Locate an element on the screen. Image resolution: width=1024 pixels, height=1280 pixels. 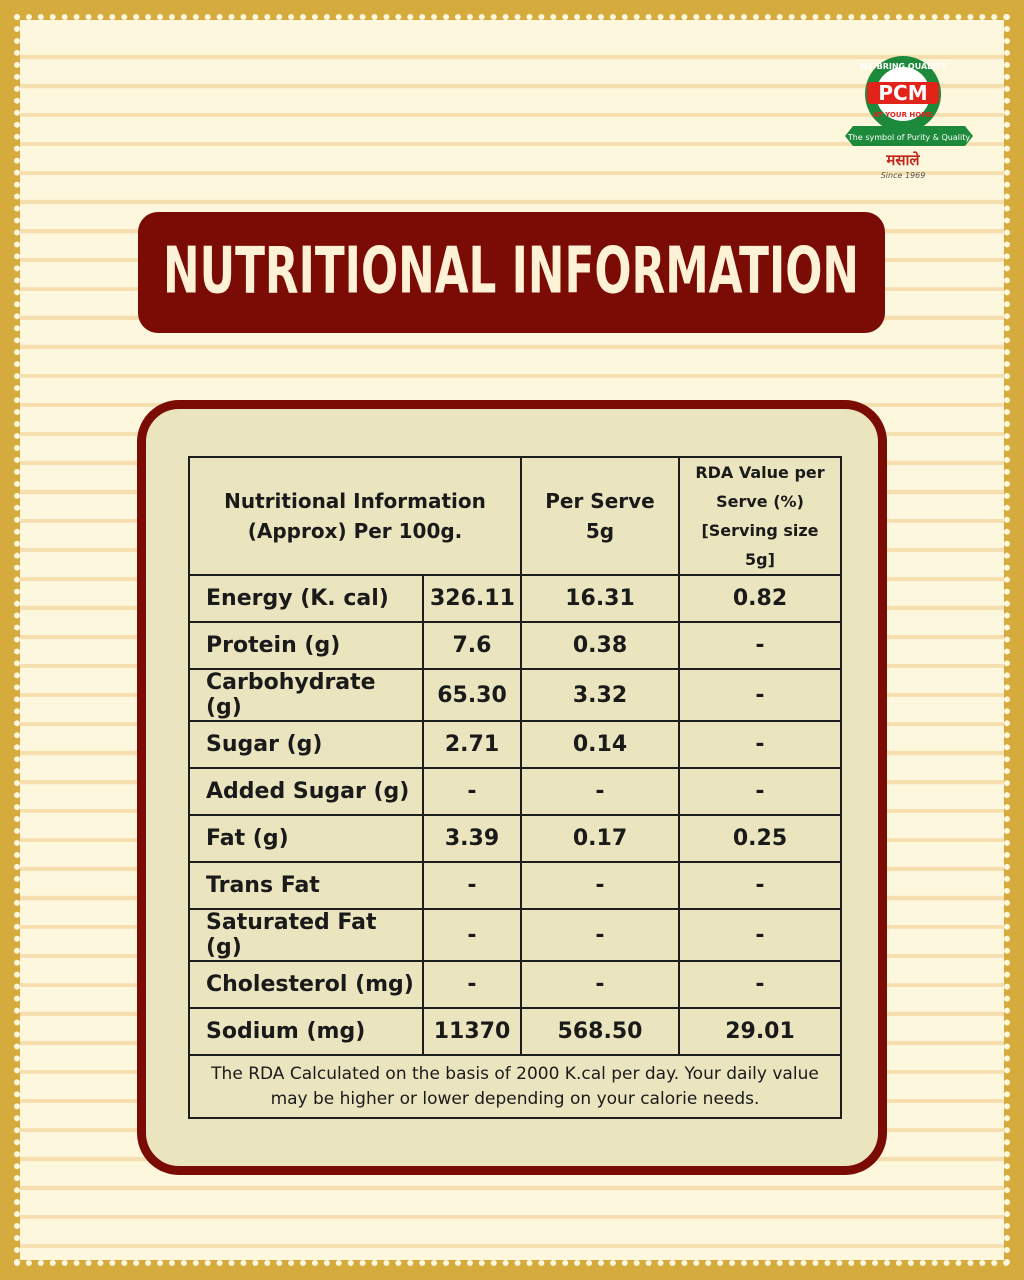
data-row: Added Sugar (g) - - - is located at coordinates (515, 791).